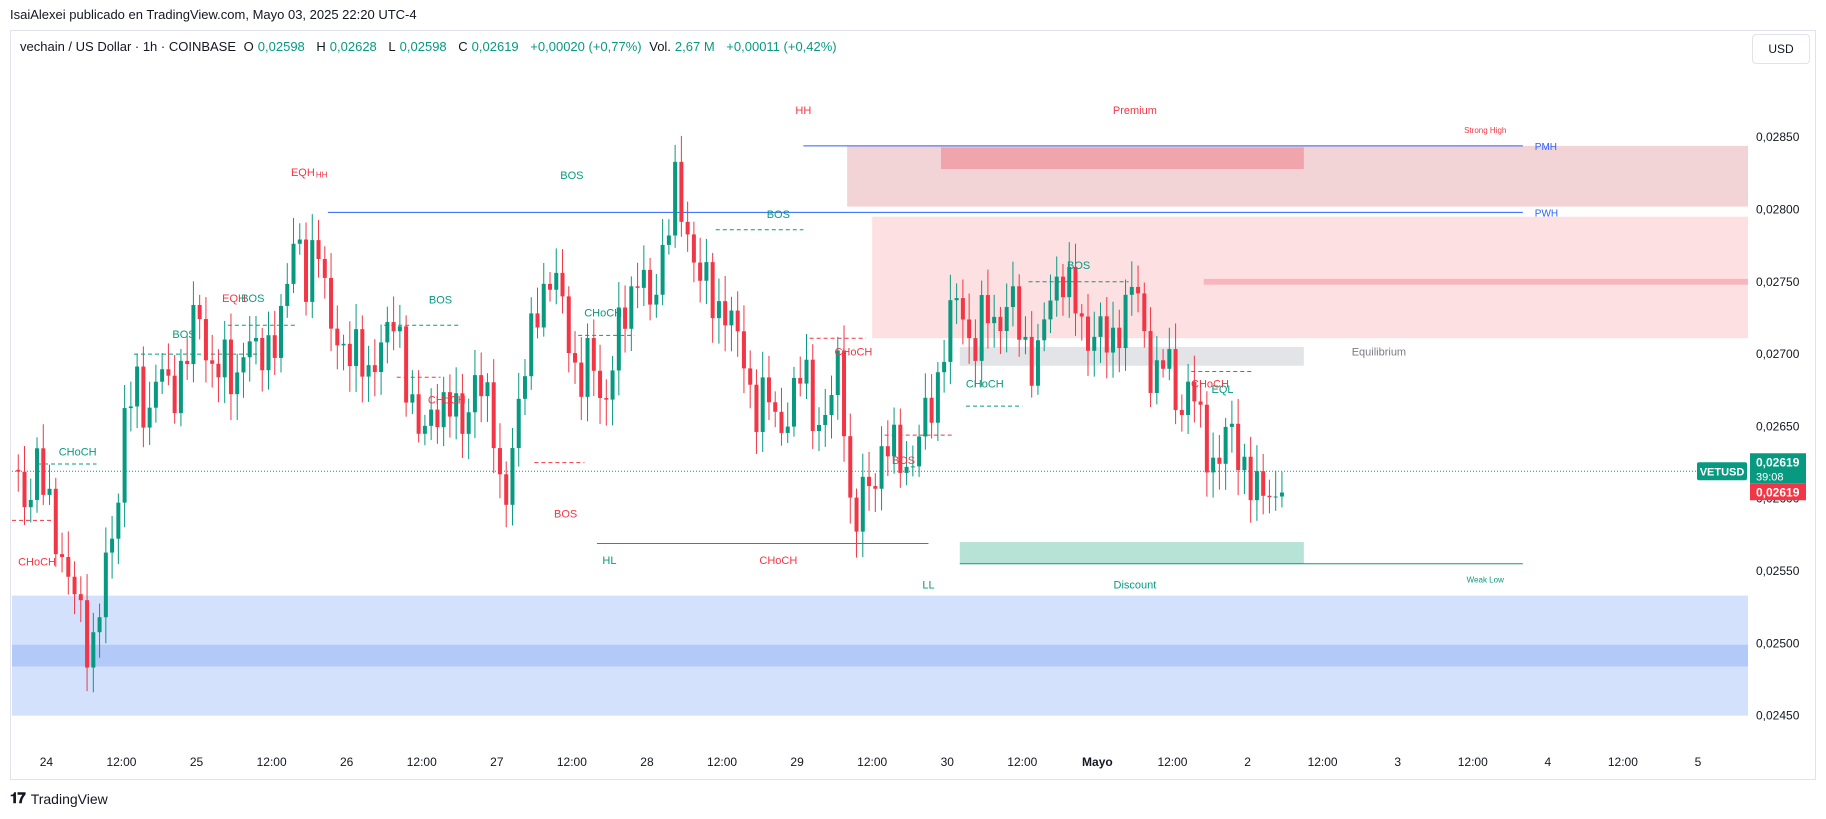 Image resolution: width=1826 pixels, height=819 pixels. What do you see at coordinates (353, 46) in the screenshot?
I see `legend-high: 0,02628` at bounding box center [353, 46].